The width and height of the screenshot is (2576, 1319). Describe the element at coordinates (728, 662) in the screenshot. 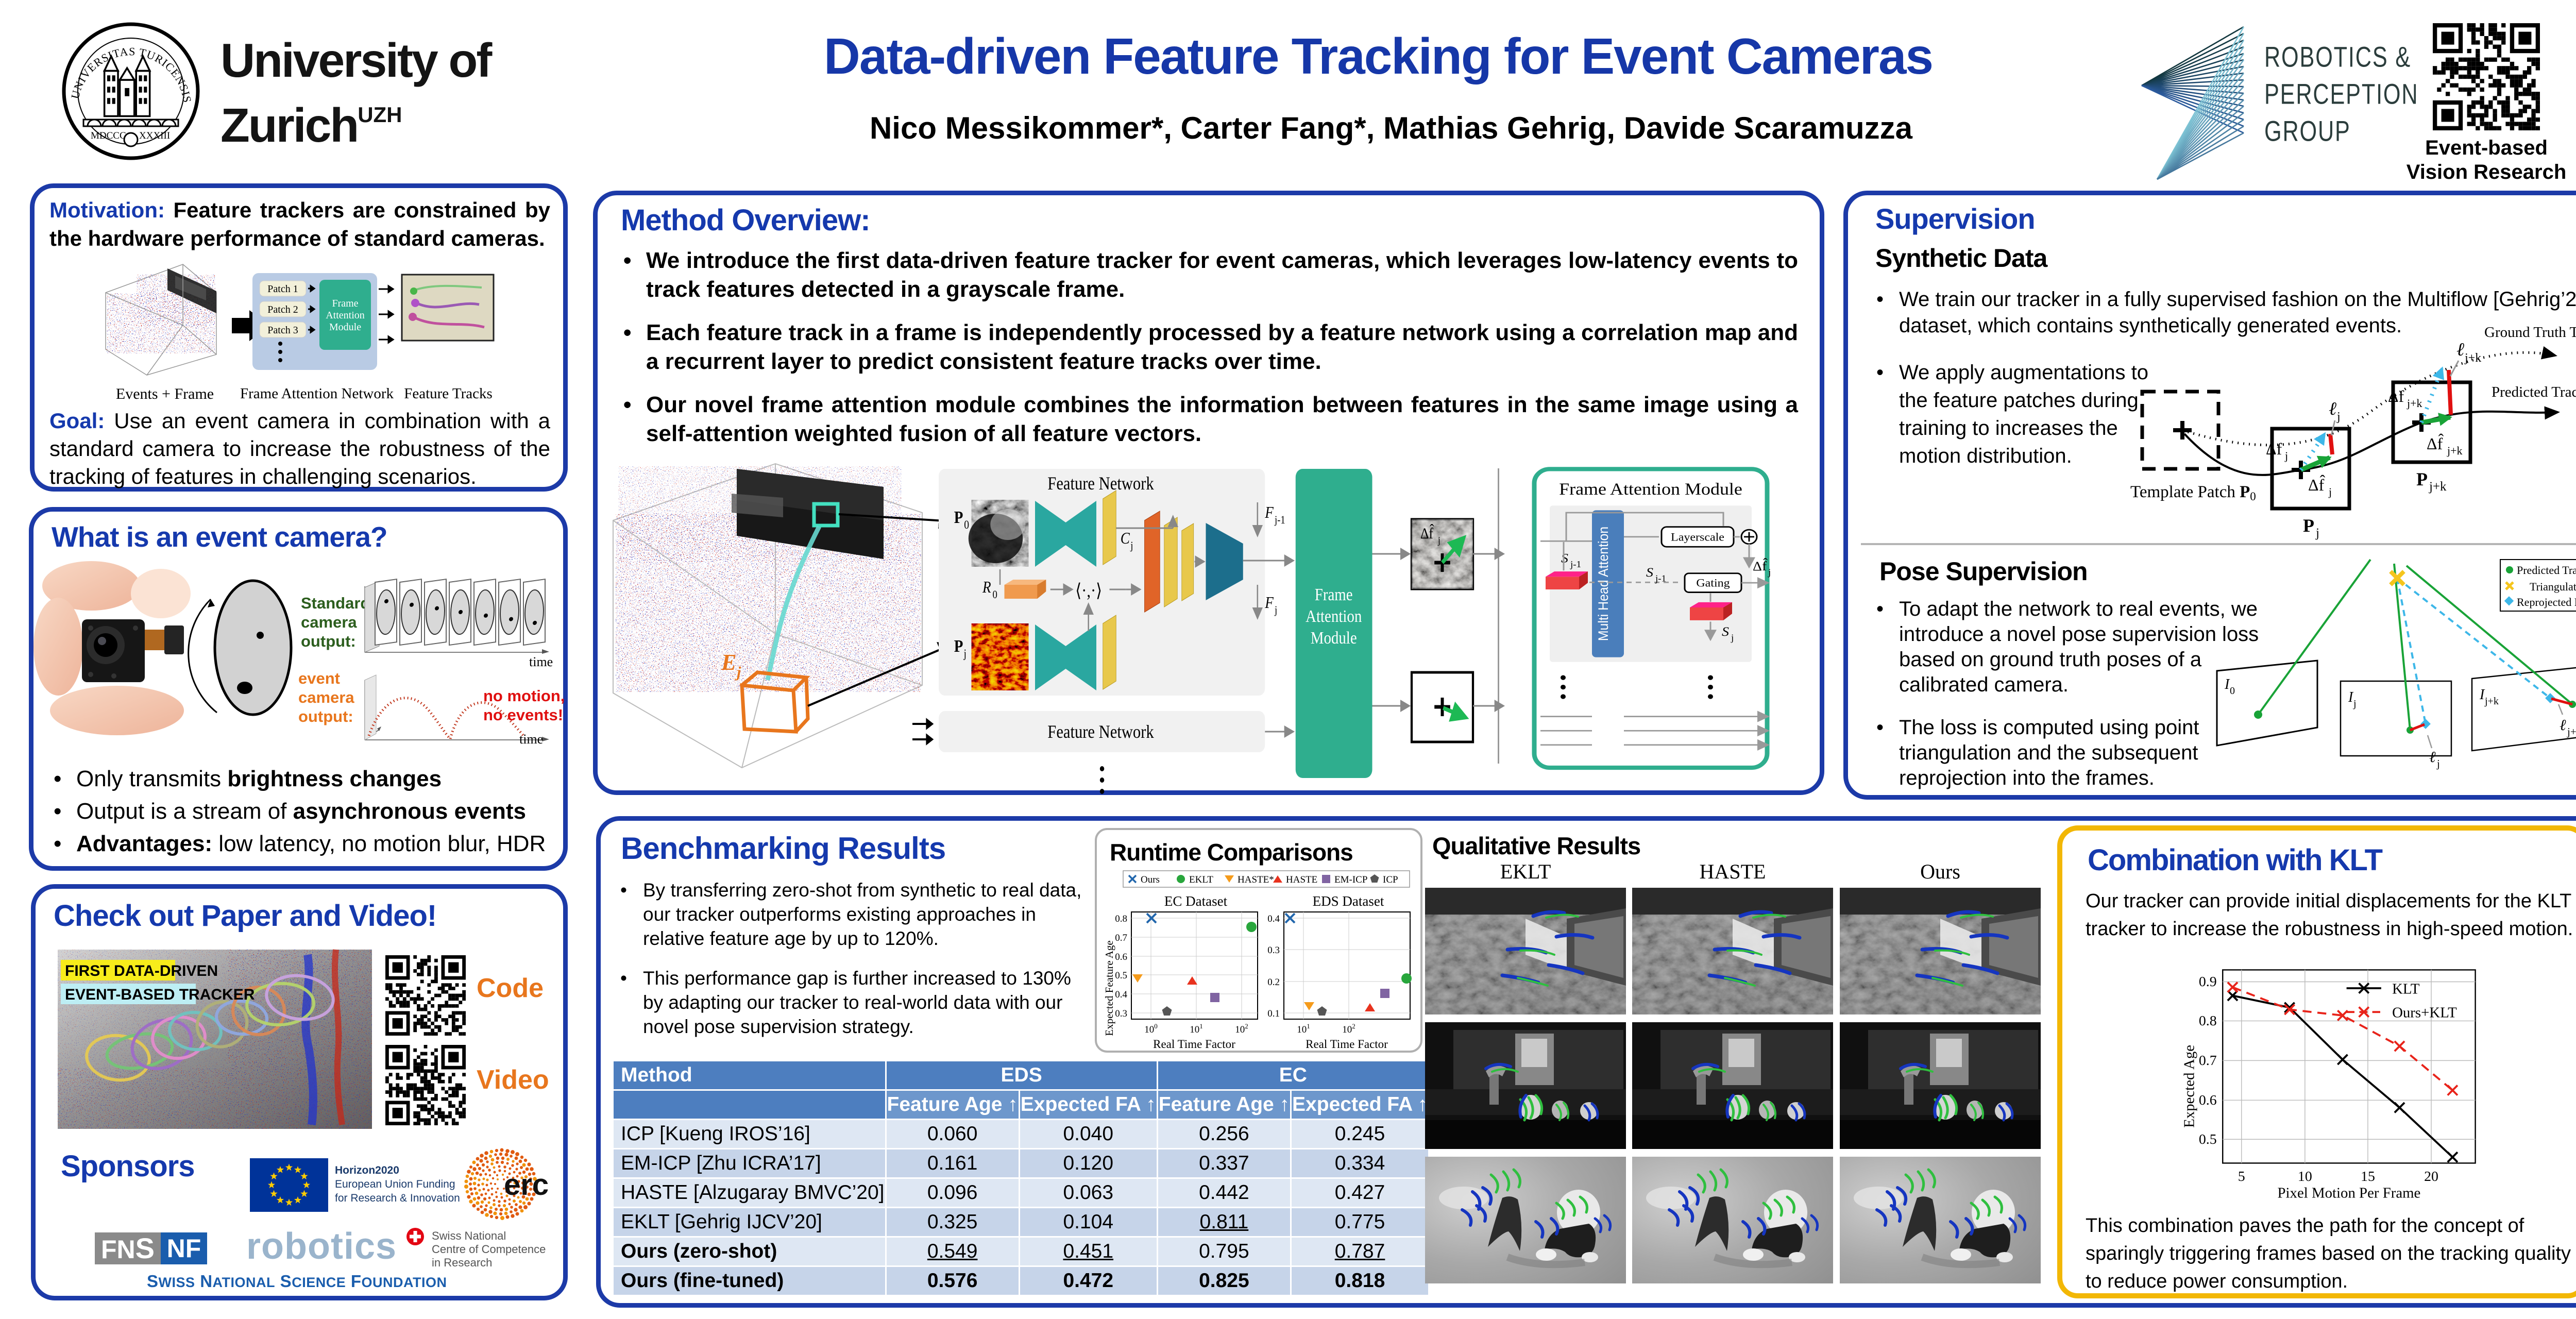

I see `svg-text: E` at that location.